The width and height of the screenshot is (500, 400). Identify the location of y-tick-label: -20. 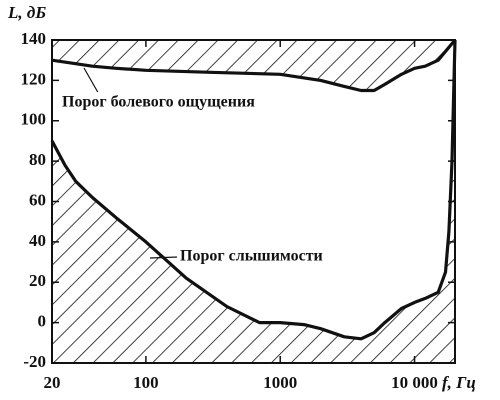
(34, 361).